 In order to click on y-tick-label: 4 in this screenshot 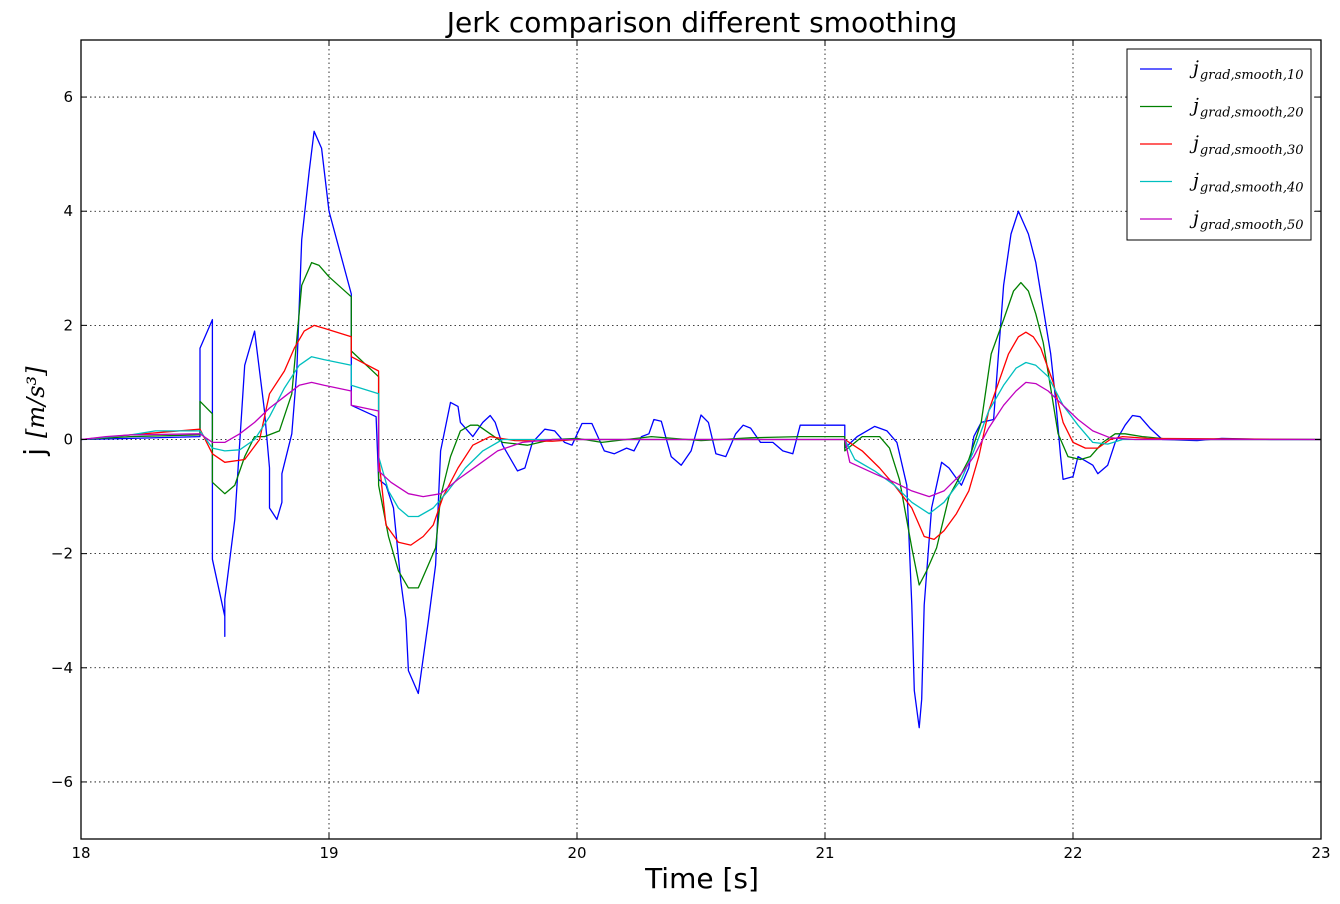, I will do `click(68, 211)`.